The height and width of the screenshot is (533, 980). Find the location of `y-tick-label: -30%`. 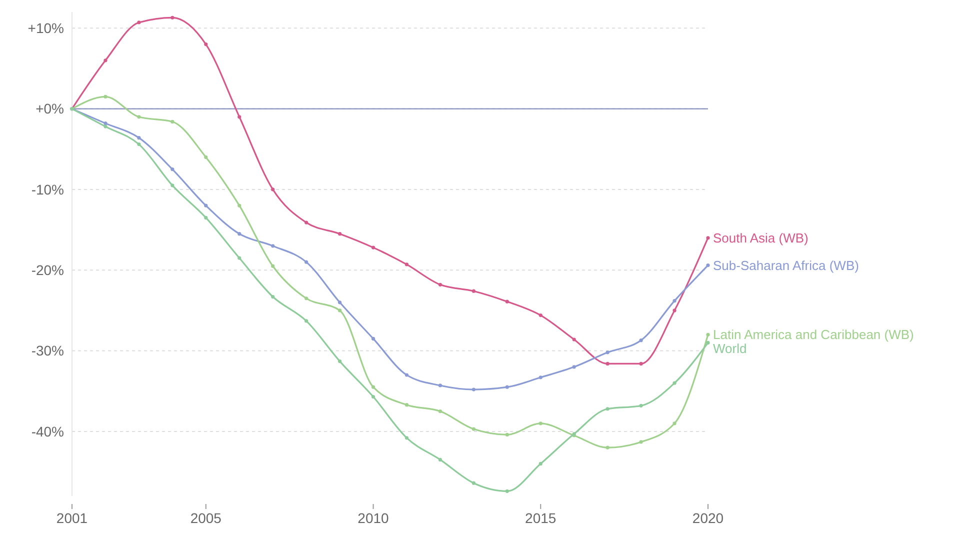

y-tick-label: -30% is located at coordinates (47, 350).